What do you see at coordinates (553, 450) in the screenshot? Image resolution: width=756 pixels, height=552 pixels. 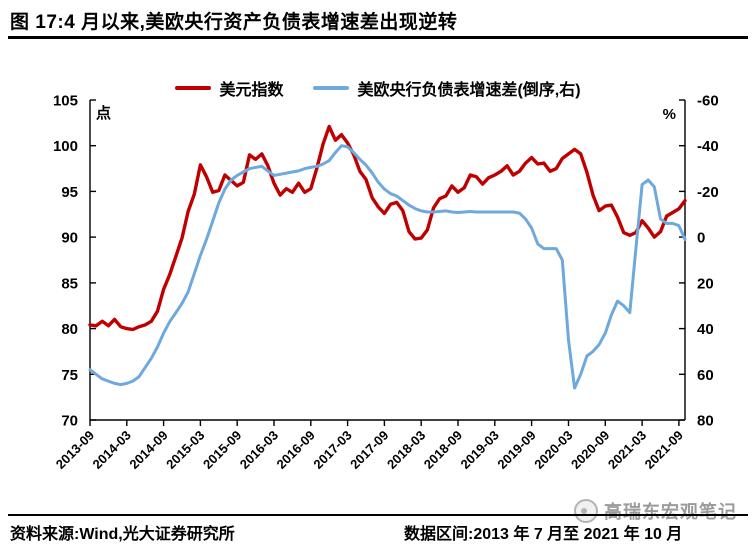 I see `x-axis-tick-label: 2020-03` at bounding box center [553, 450].